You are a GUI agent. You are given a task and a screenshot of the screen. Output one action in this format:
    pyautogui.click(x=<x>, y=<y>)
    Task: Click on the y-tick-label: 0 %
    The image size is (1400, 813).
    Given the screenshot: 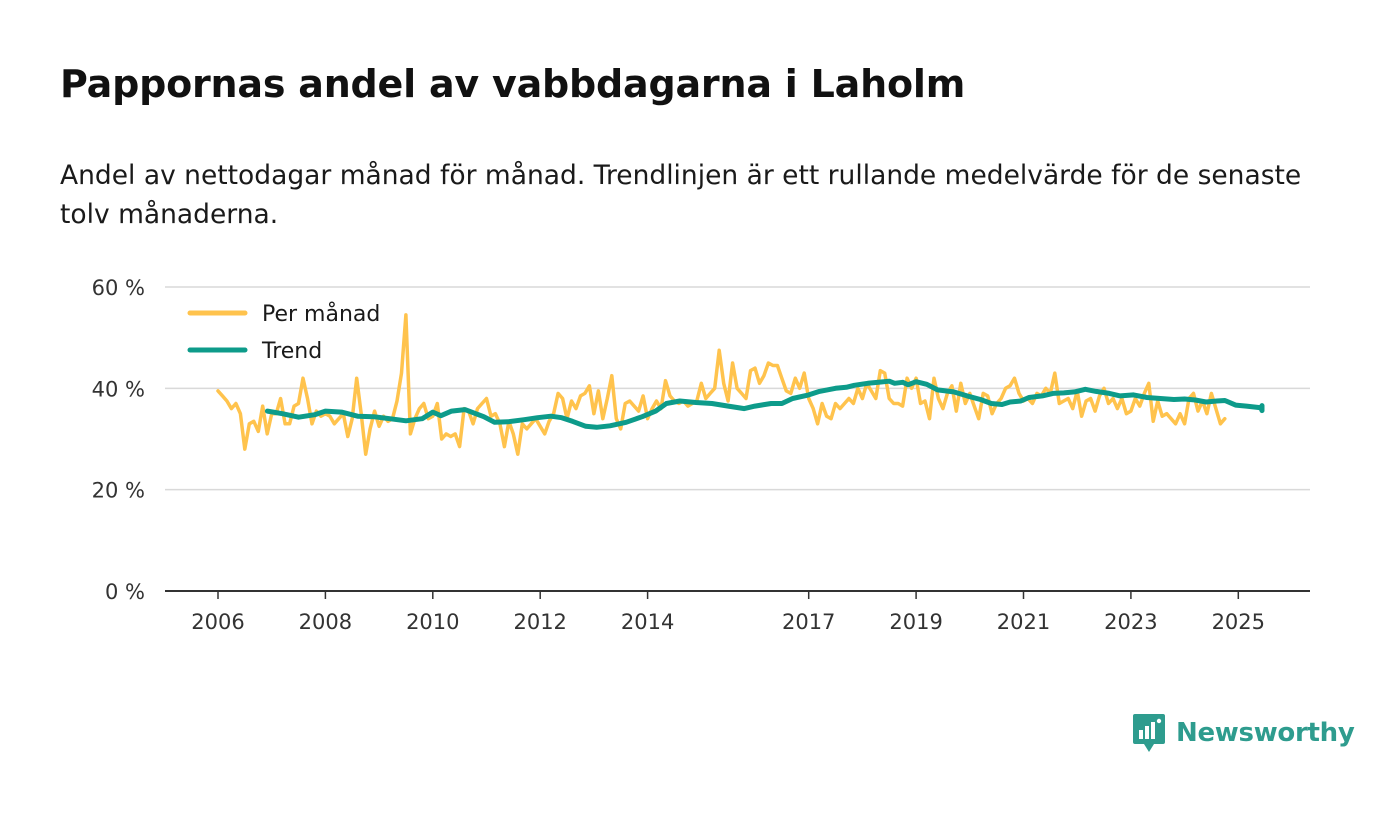 What is the action you would take?
    pyautogui.click(x=125, y=592)
    